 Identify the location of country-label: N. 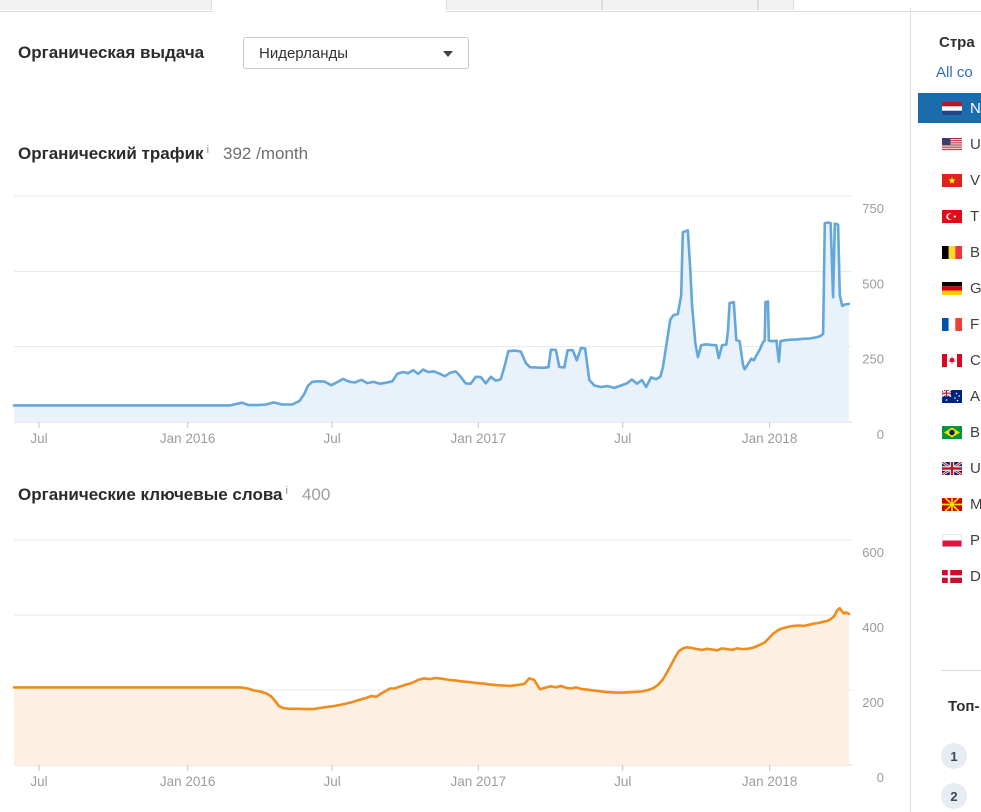
(975, 108).